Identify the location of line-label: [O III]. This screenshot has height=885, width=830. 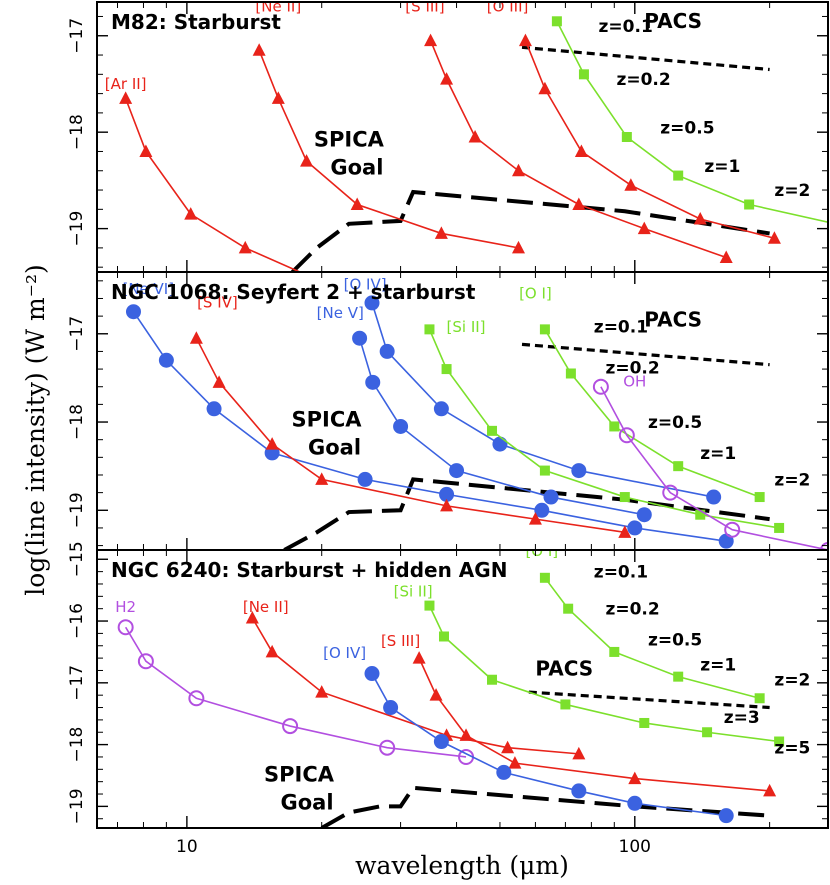
(508, 8).